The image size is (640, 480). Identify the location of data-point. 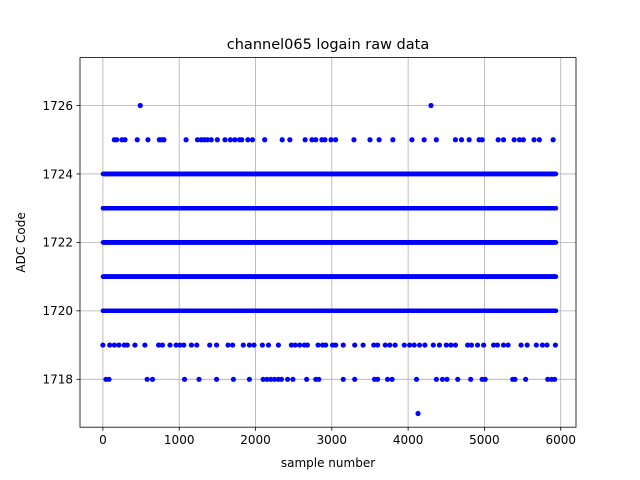
(556, 311).